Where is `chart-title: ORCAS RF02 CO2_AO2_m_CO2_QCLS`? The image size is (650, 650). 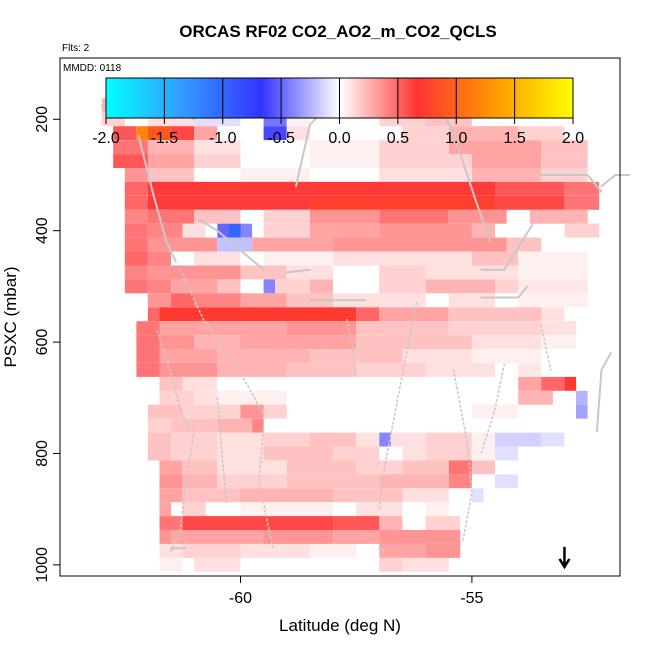
chart-title: ORCAS RF02 CO2_AO2_m_CO2_QCLS is located at coordinates (337, 31).